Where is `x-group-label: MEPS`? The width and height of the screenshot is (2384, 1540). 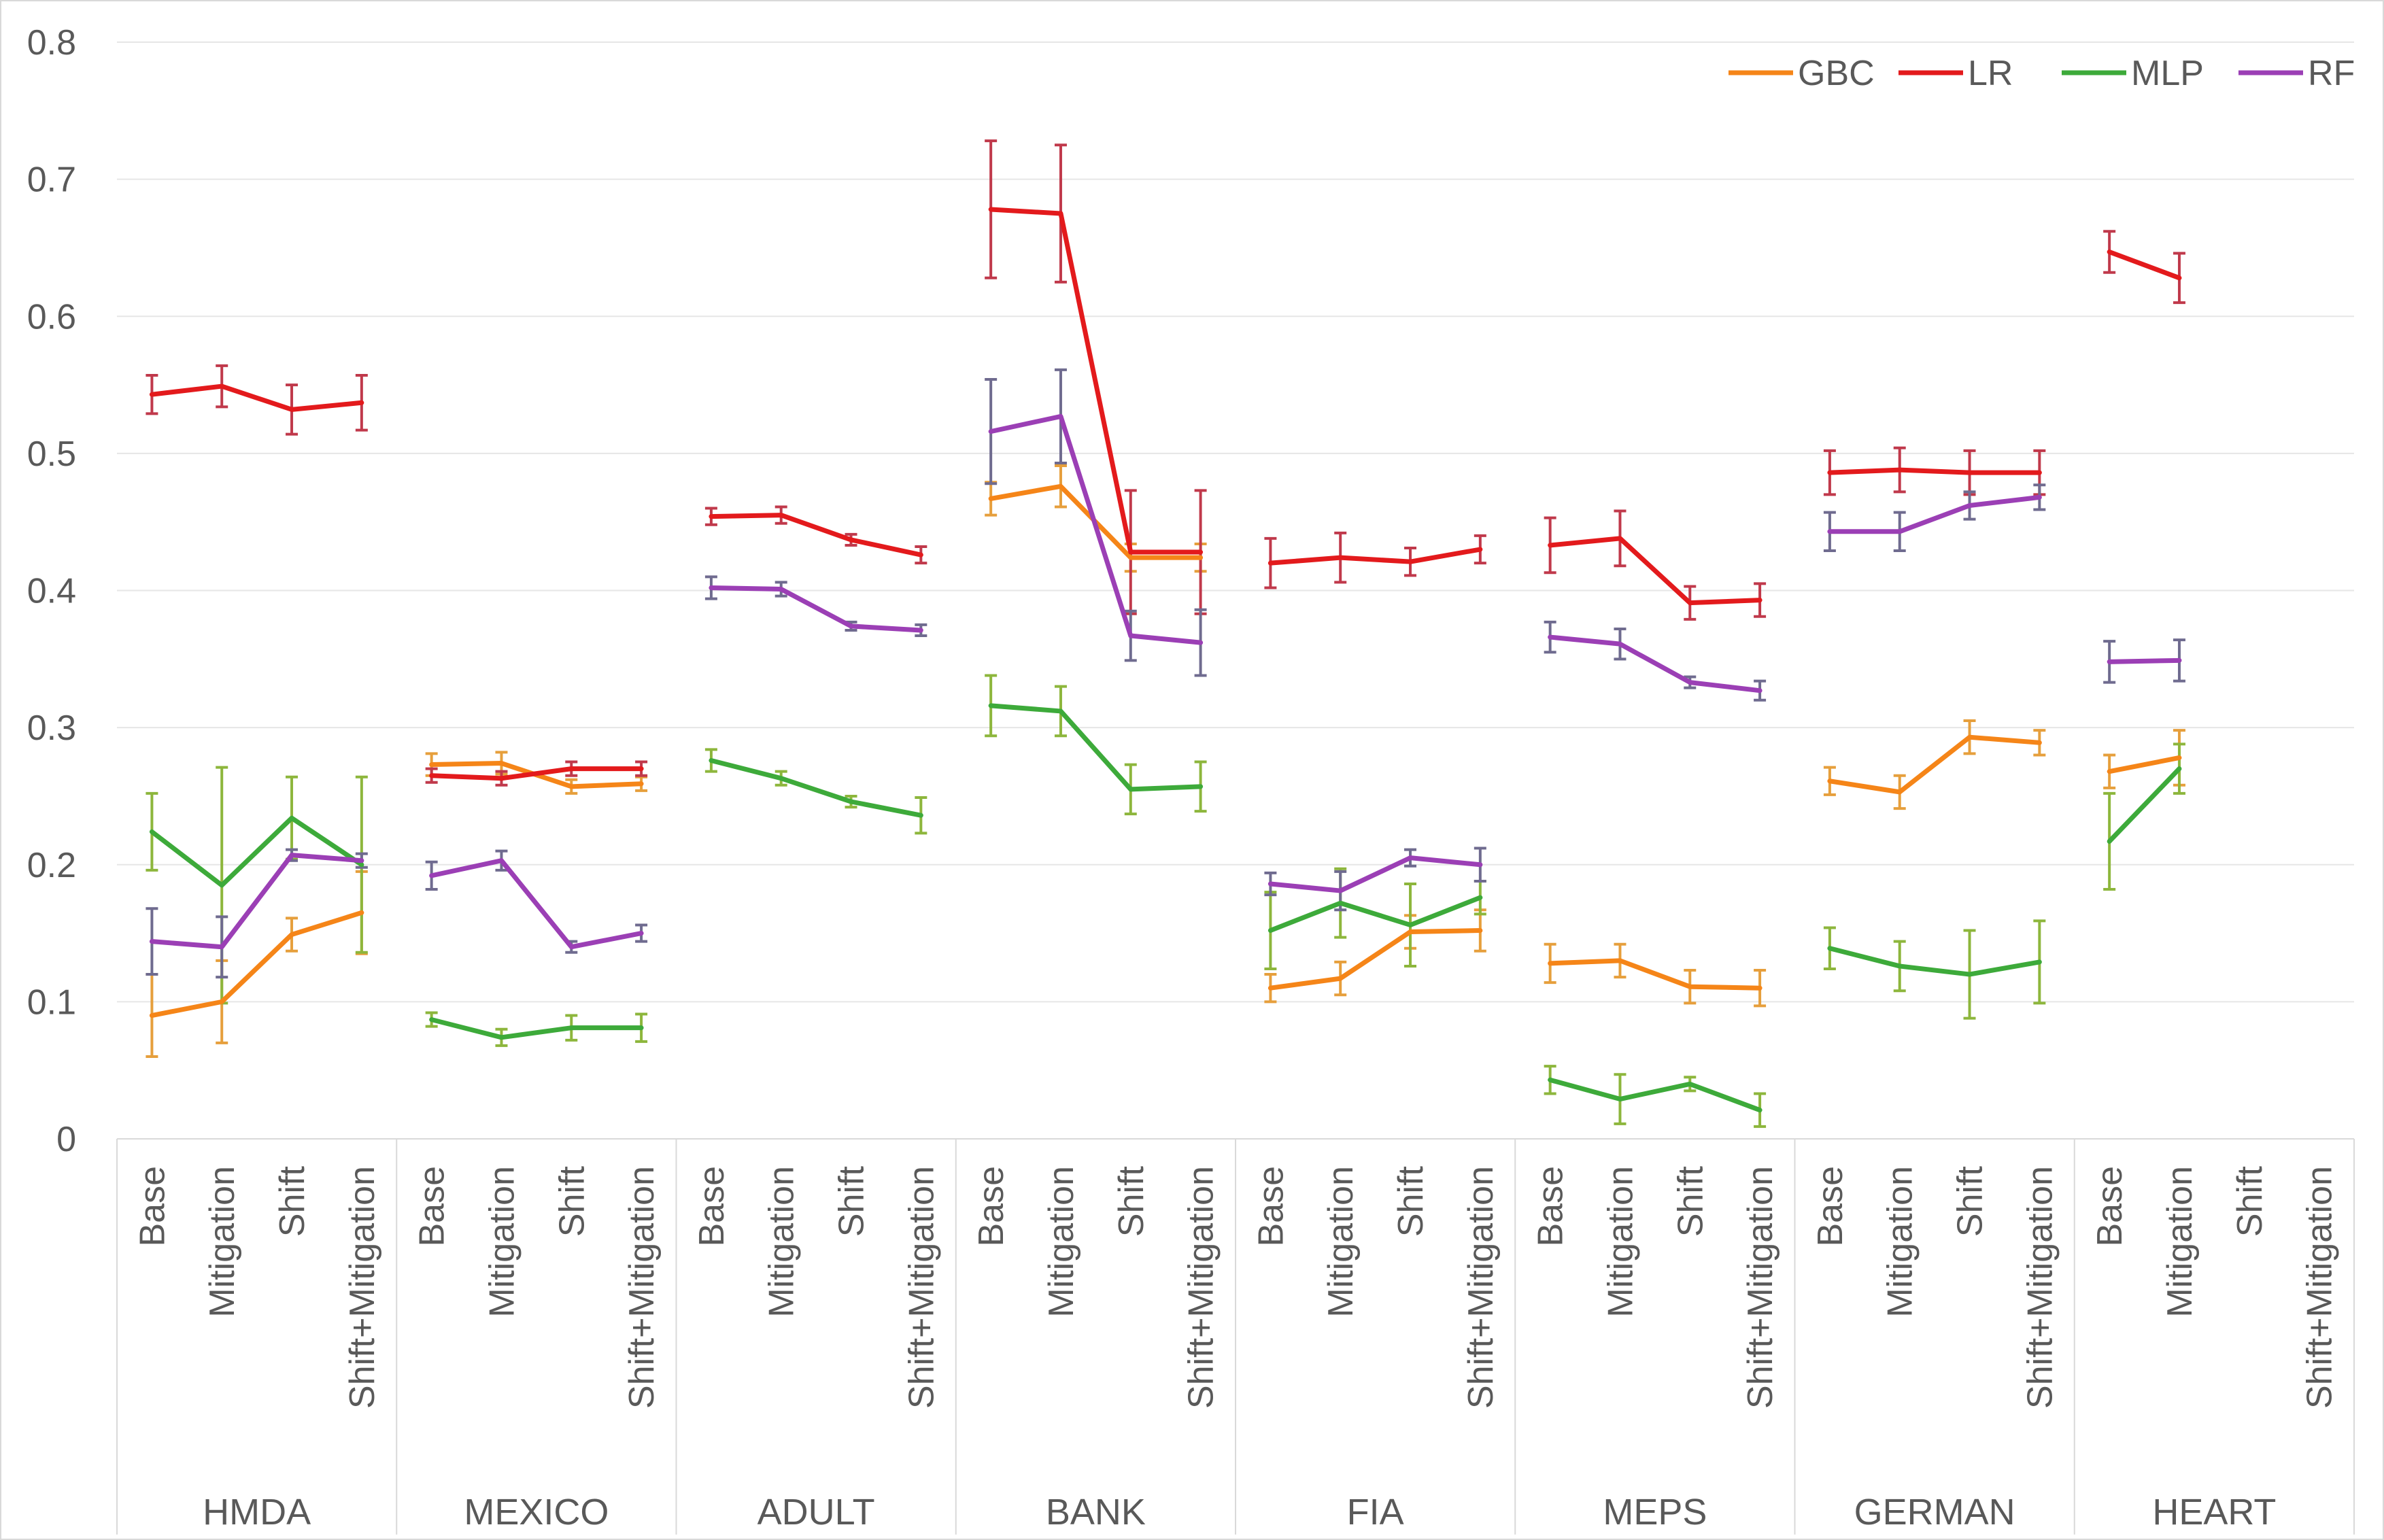
x-group-label: MEPS is located at coordinates (1655, 1513).